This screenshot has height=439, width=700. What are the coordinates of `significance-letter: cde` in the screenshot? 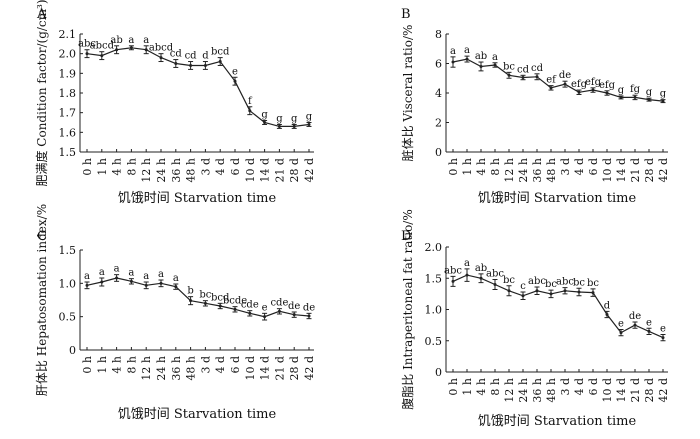 It's located at (279, 303).